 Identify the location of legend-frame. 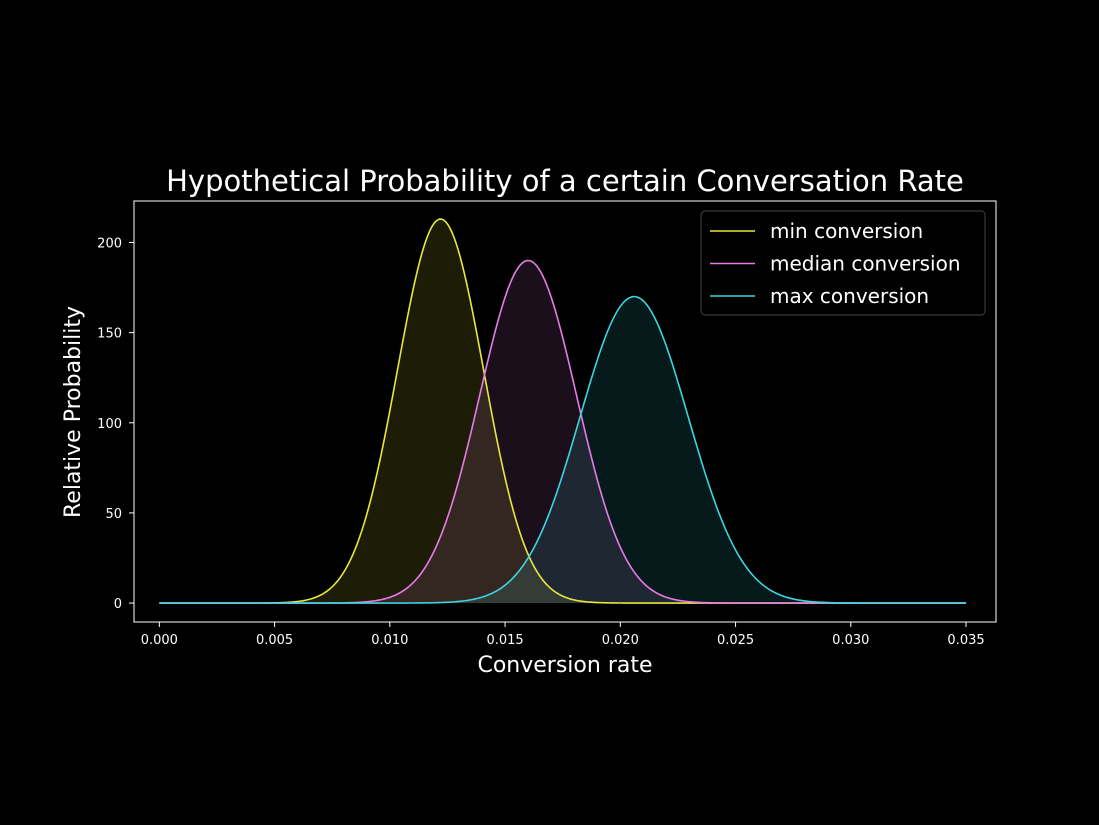
(843, 263).